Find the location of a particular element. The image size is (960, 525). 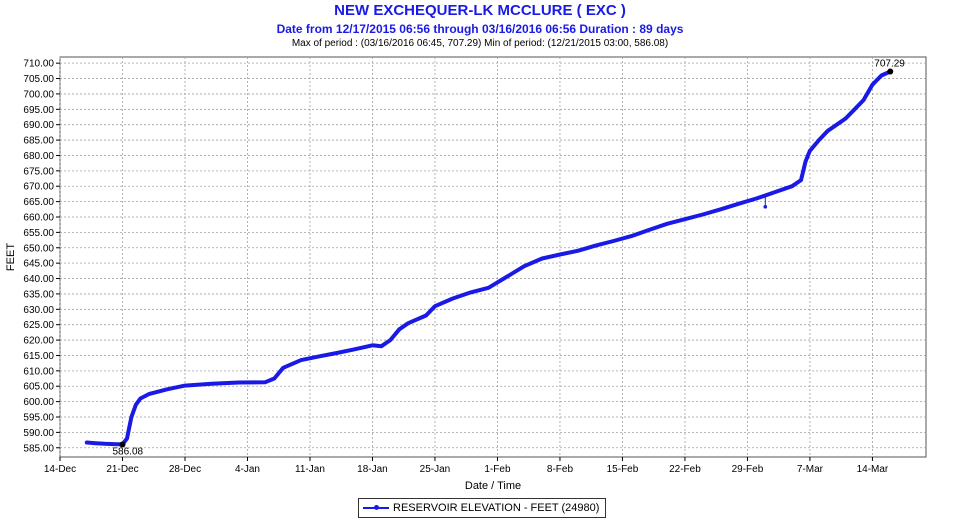

x-tick-label: 18-Jan is located at coordinates (372, 469).